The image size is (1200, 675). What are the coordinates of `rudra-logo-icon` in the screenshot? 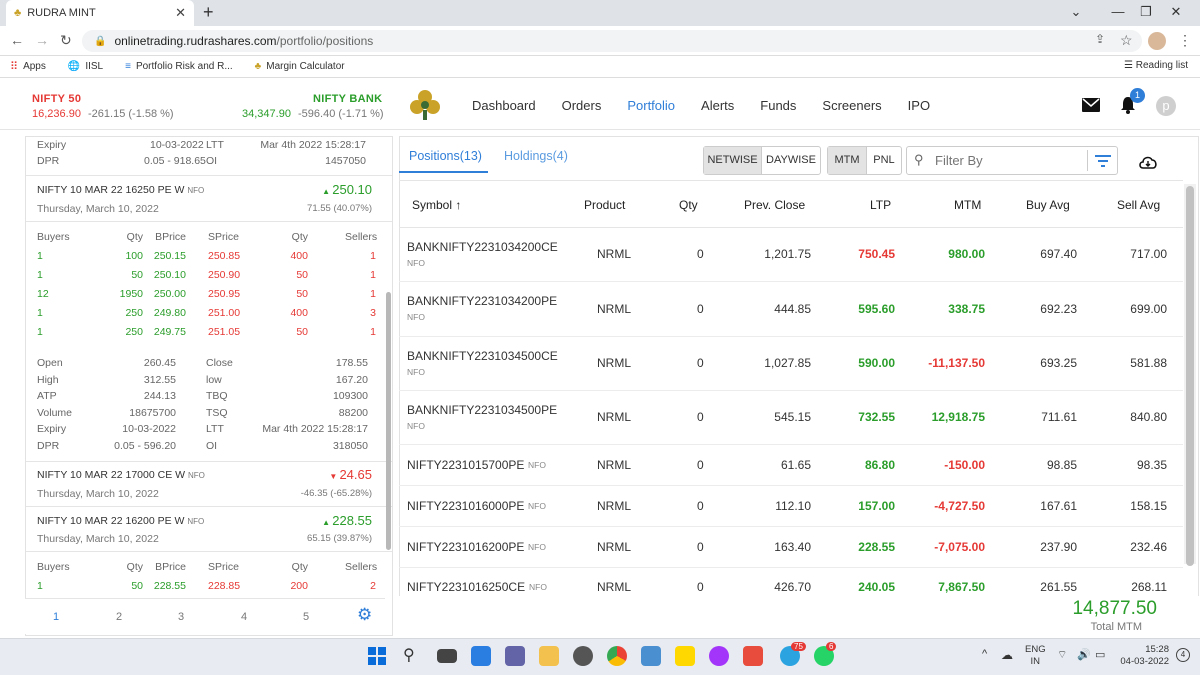 It's located at (425, 105).